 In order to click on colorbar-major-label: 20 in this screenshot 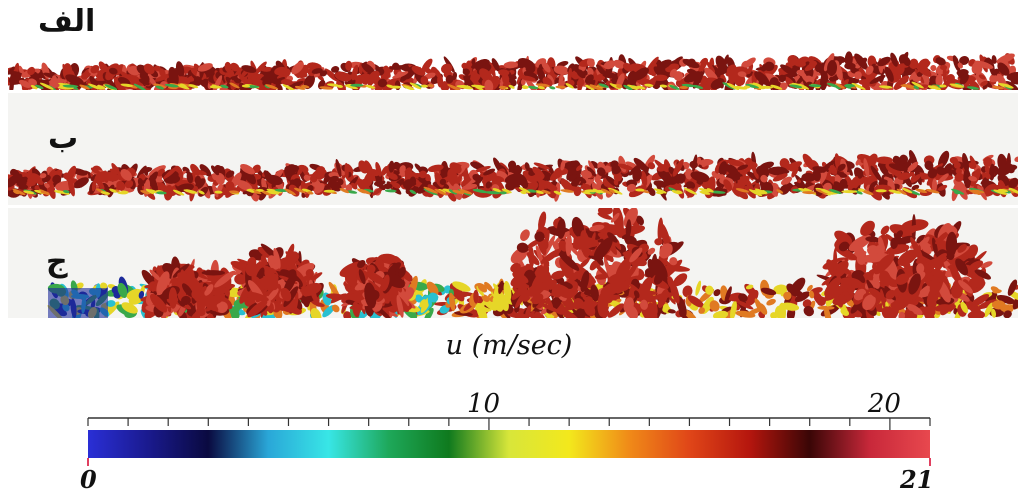, I will do `click(884, 404)`.